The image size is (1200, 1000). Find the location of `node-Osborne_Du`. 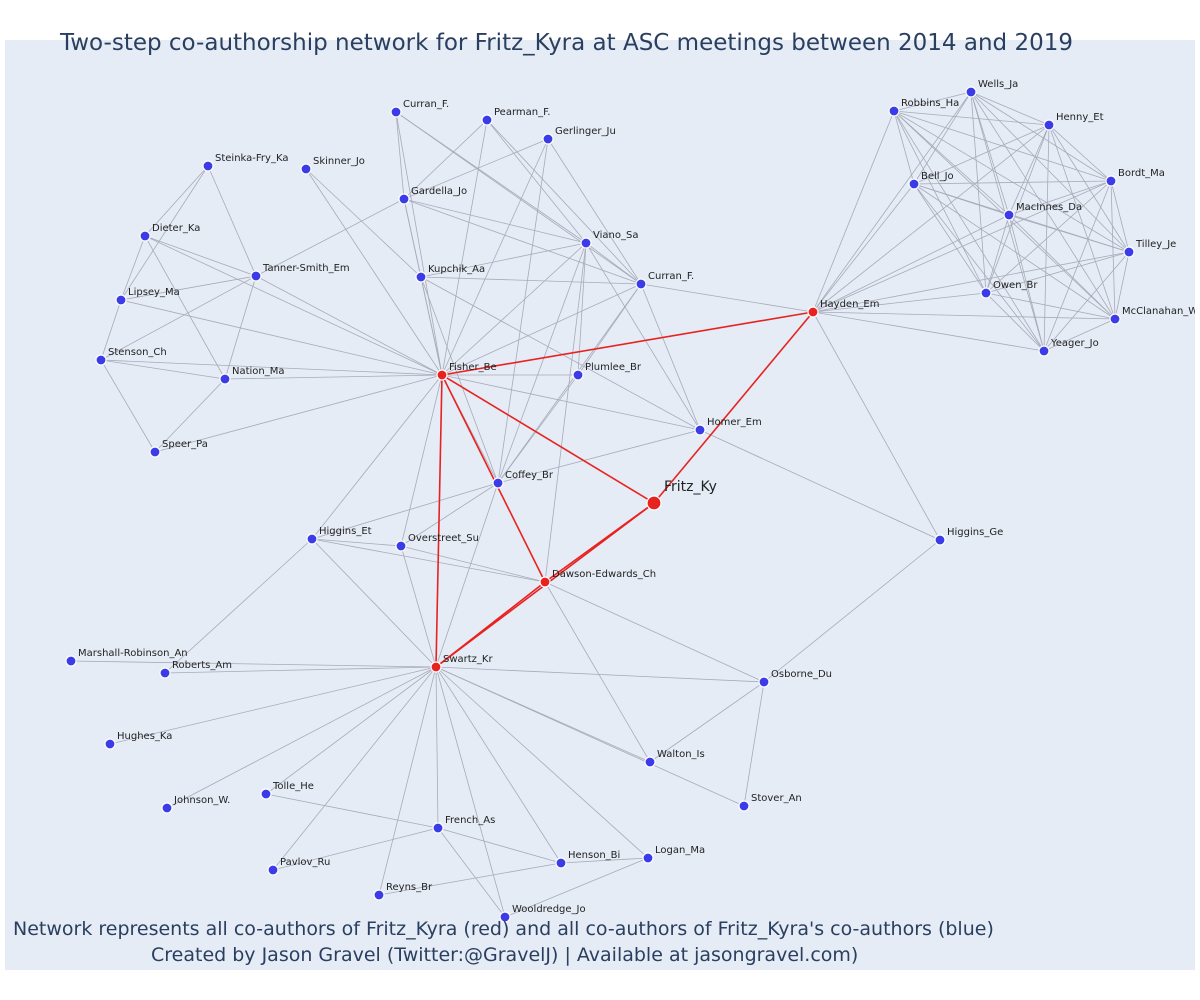

node-Osborne_Du is located at coordinates (764, 682).